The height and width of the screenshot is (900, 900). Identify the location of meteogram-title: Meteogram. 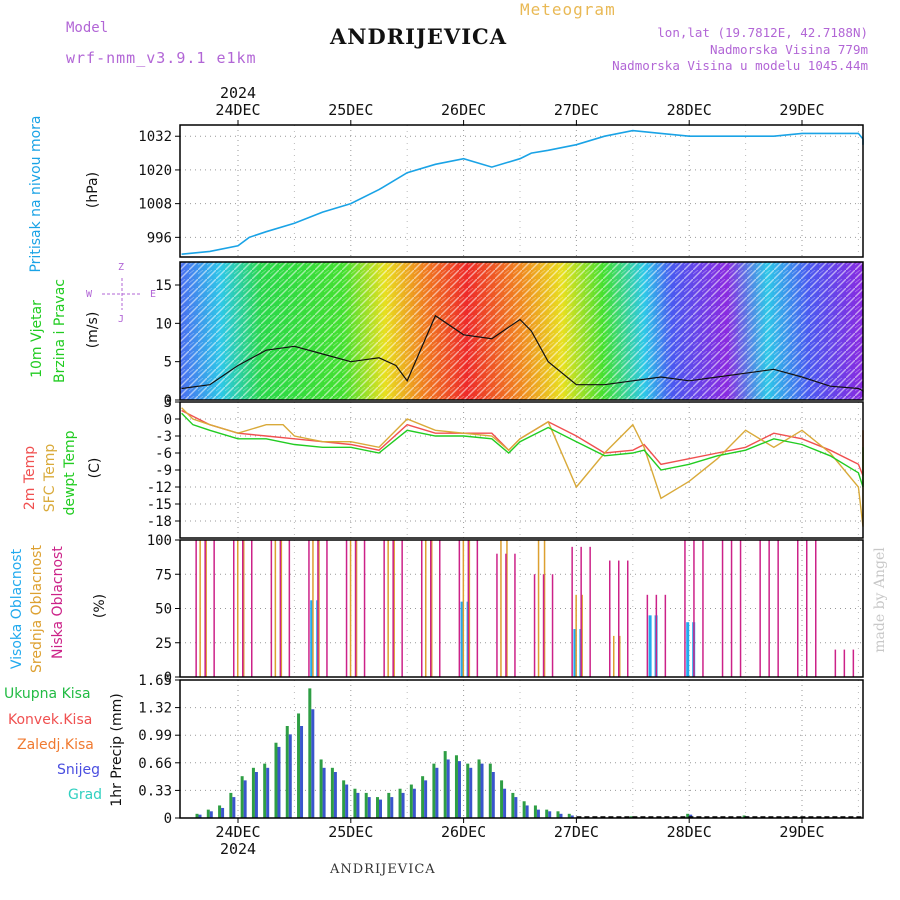
(568, 9).